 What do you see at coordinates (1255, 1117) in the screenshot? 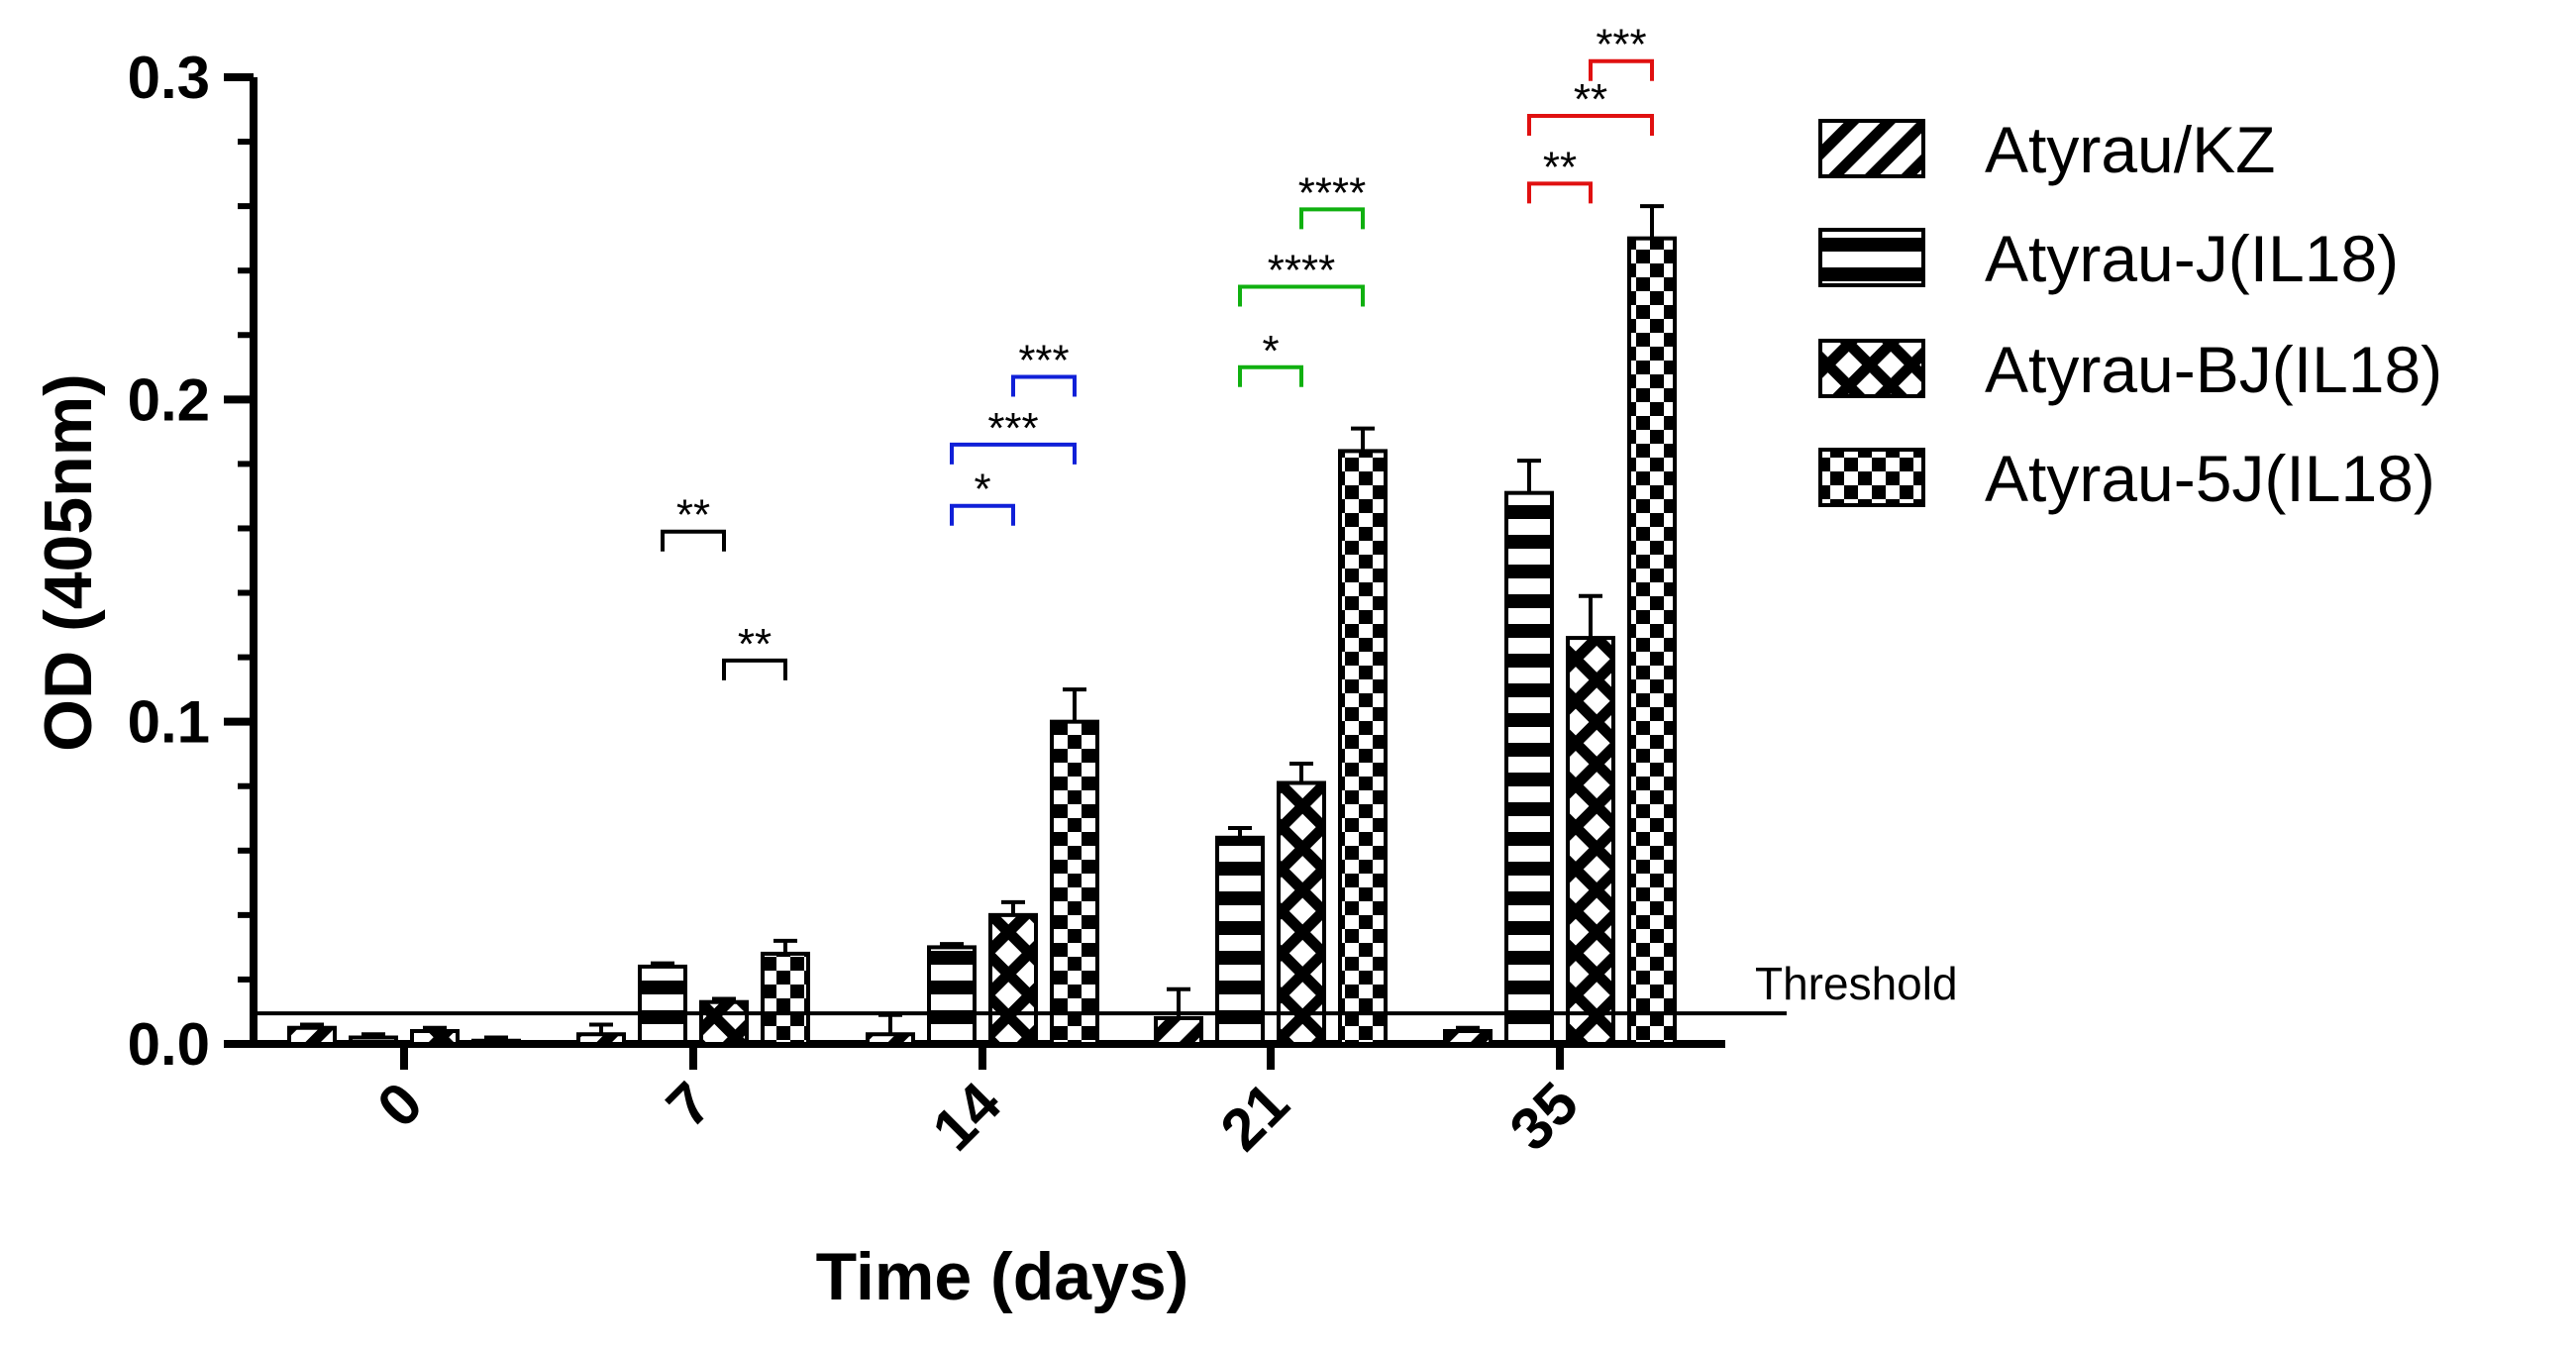
I see `x-tick-label: 21` at bounding box center [1255, 1117].